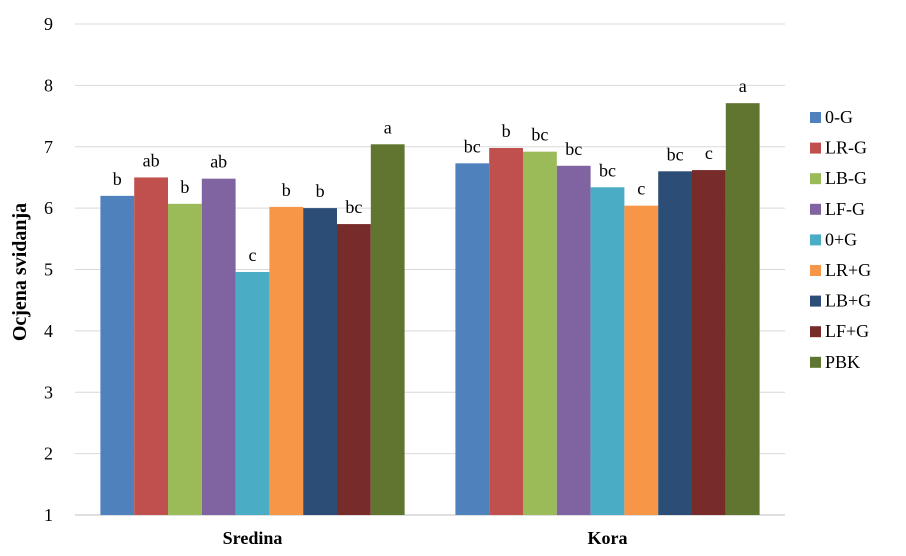  Describe the element at coordinates (608, 538) in the screenshot. I see `category-label: Kora` at that location.